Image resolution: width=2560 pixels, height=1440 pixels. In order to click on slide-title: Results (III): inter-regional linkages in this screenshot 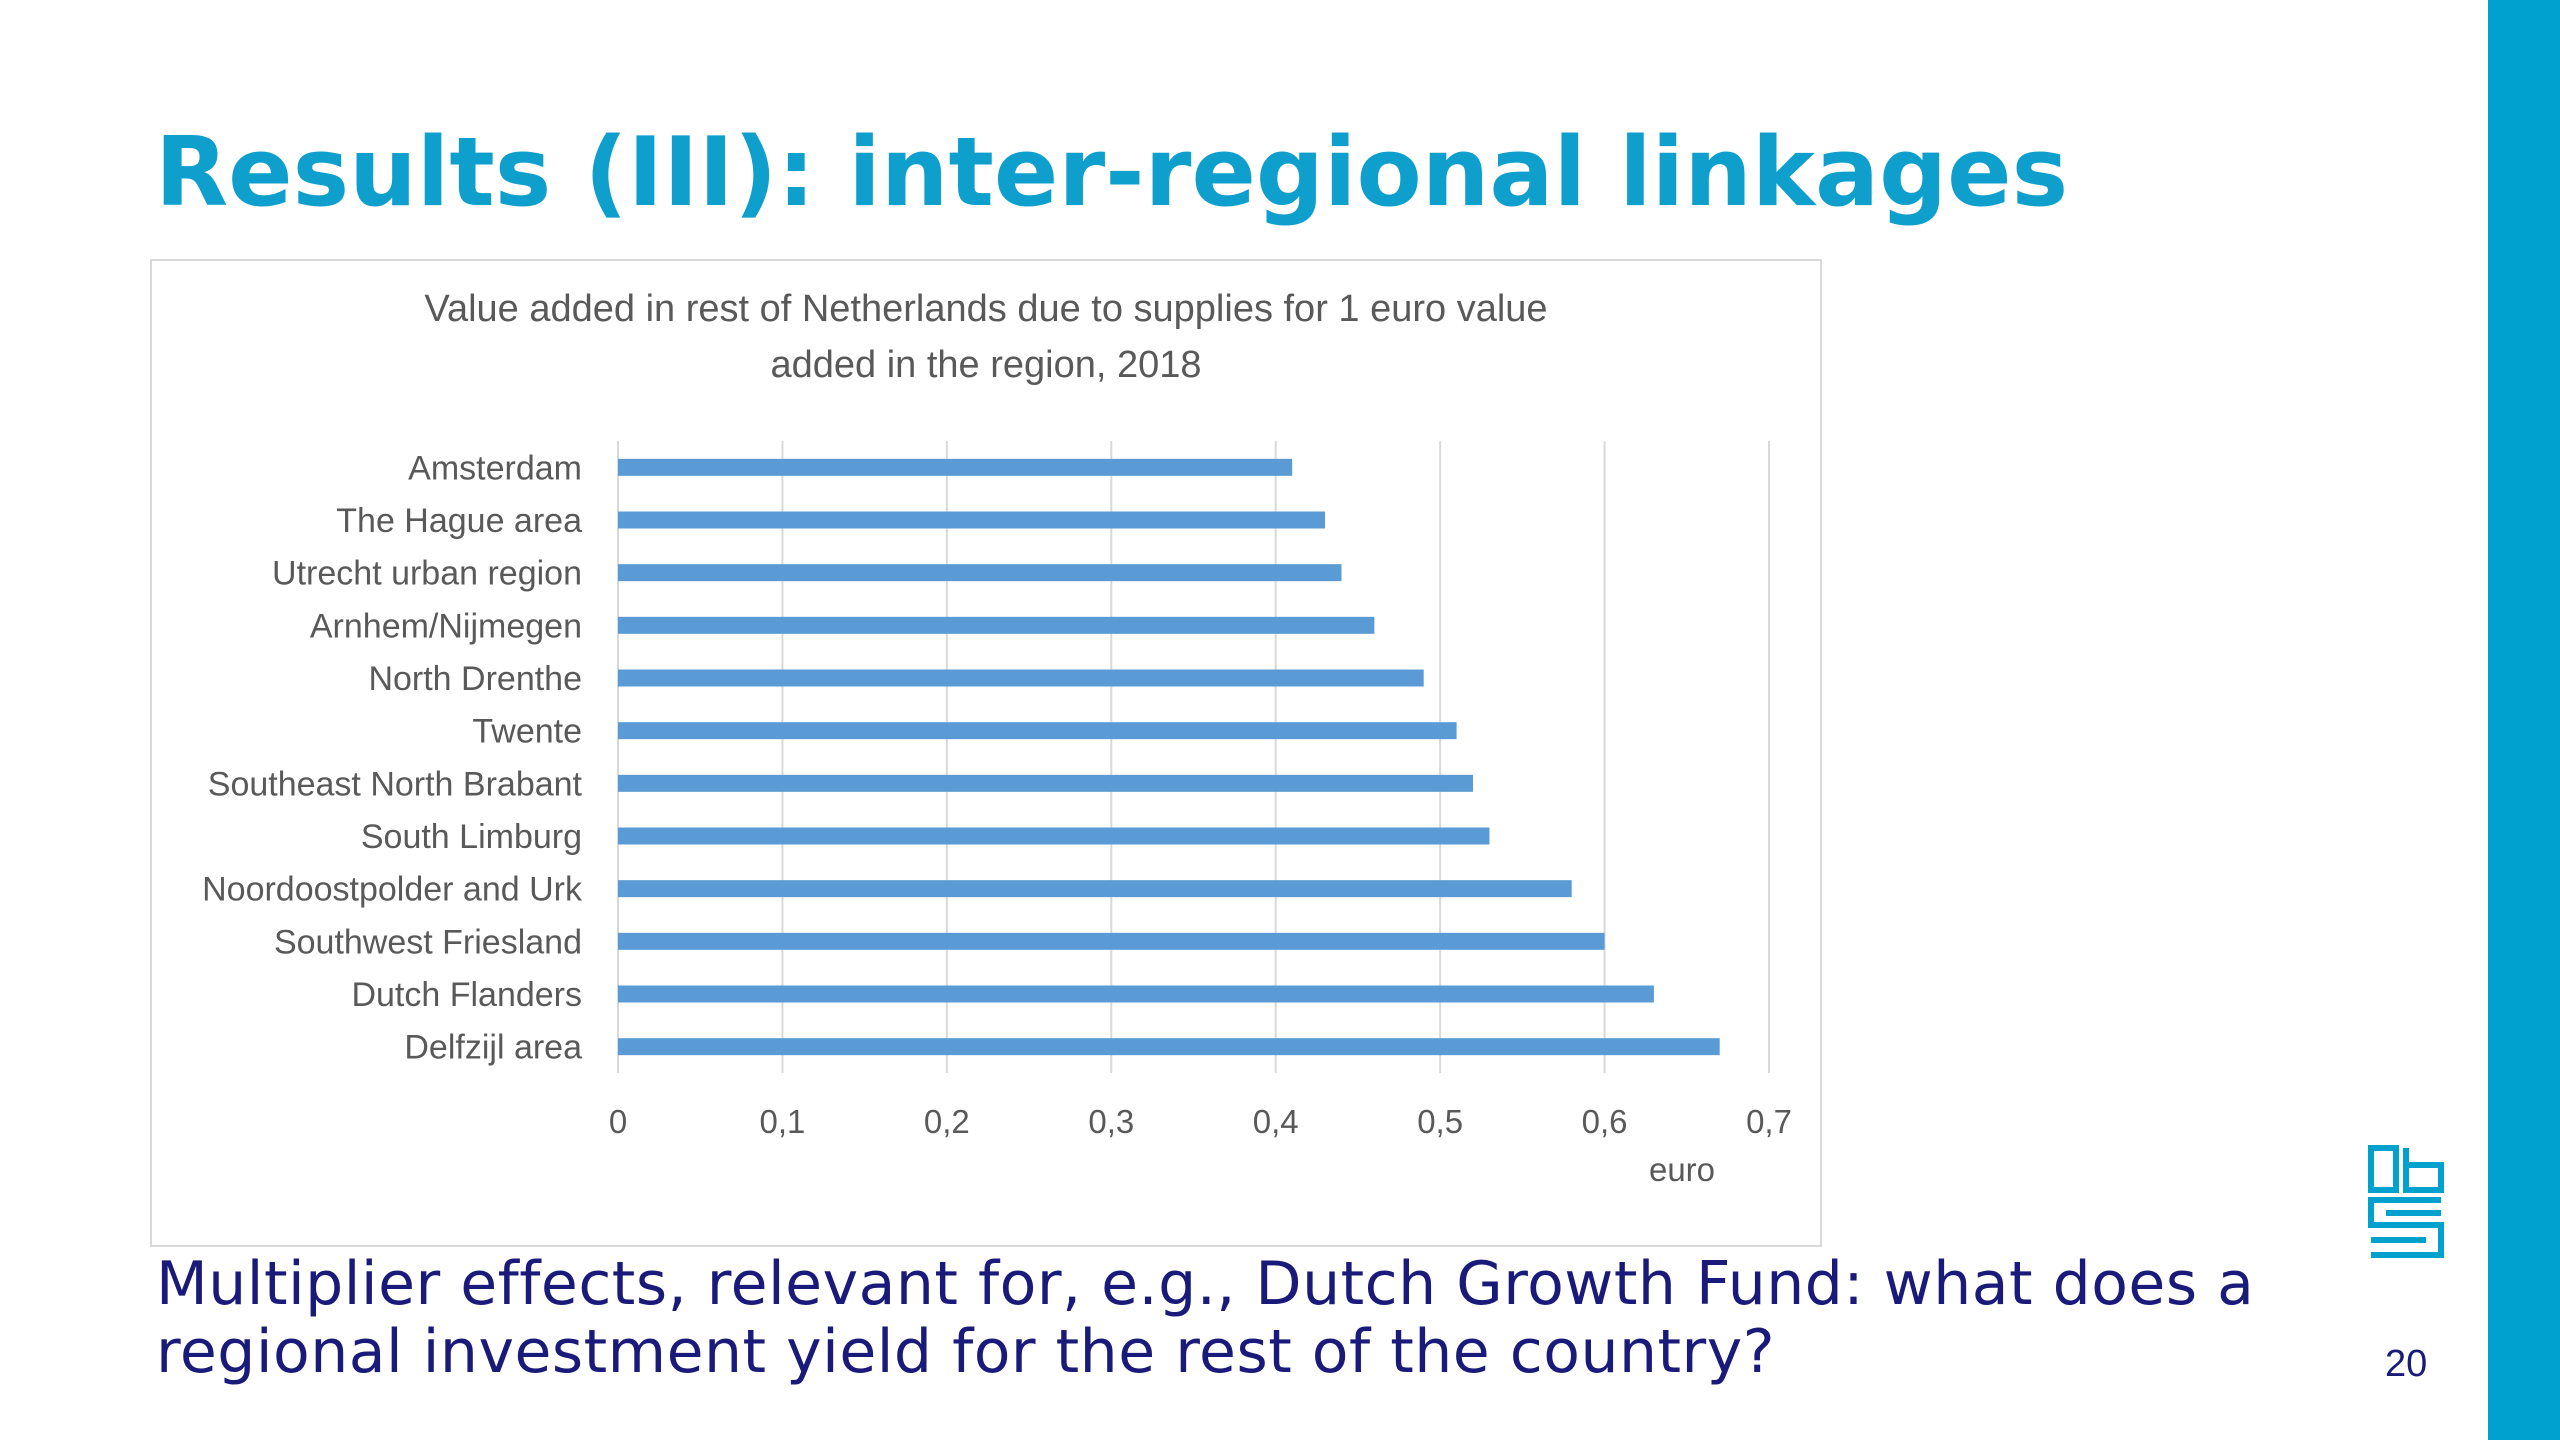, I will do `click(1112, 173)`.